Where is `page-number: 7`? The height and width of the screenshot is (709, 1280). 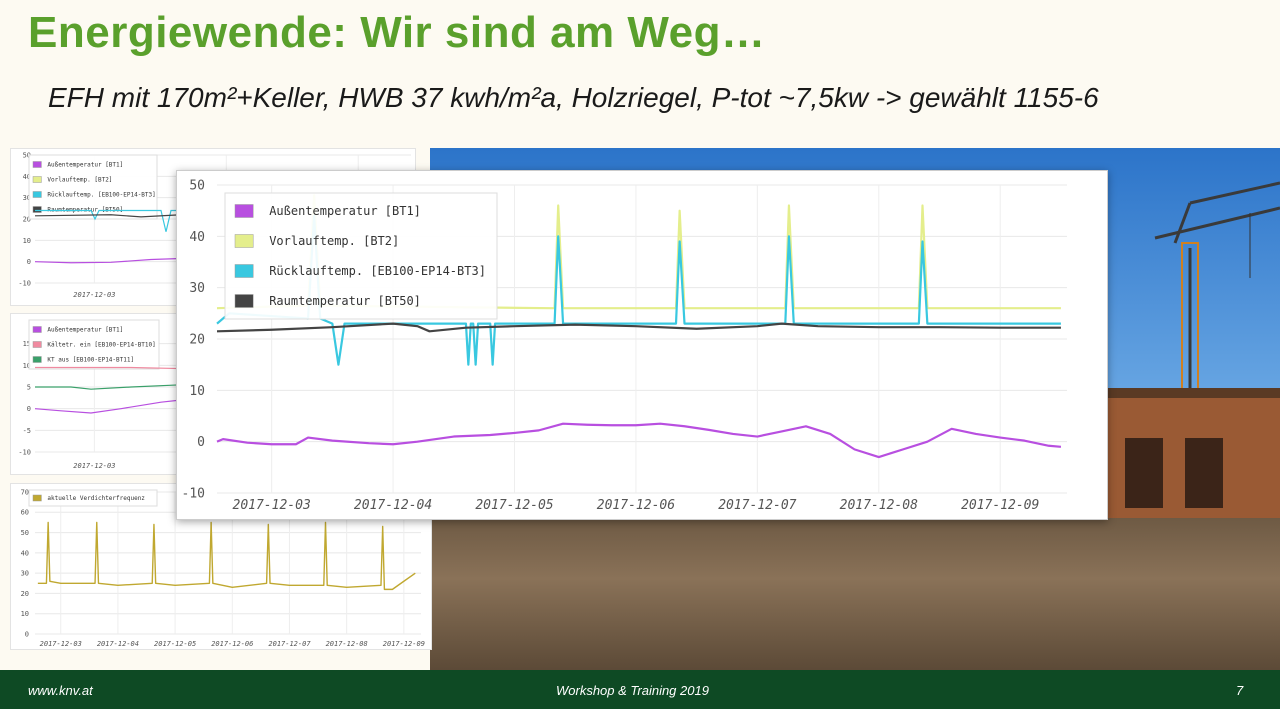 page-number: 7 is located at coordinates (1240, 690).